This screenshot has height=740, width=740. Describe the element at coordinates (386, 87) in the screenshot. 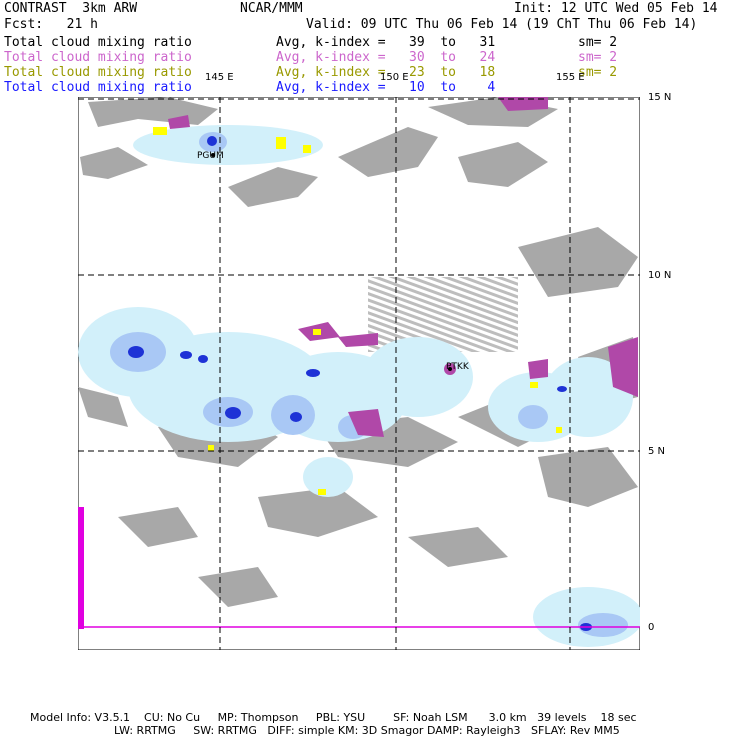

I see `legend-avg-4: Avg, k-index = 10 to 4` at that location.